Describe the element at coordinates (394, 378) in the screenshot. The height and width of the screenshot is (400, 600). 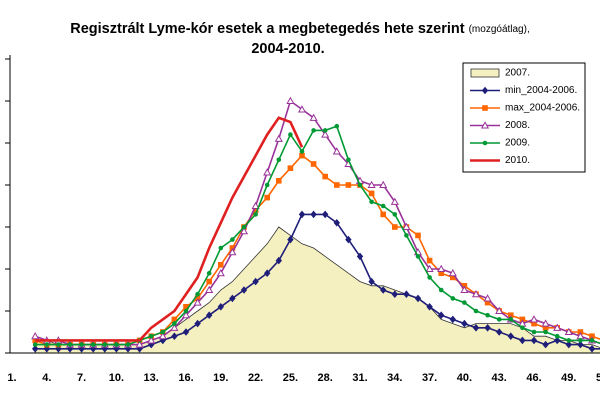
I see `x-tick-label: 34.` at that location.